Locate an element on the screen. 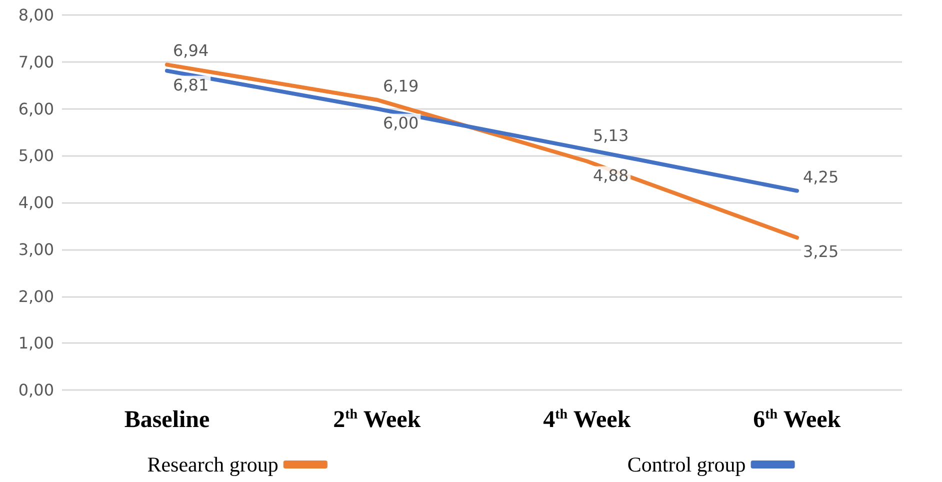  data-label: 5,13 is located at coordinates (611, 136).